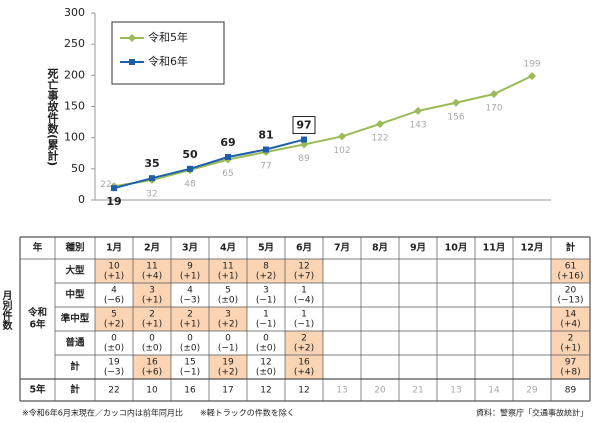 The height and width of the screenshot is (423, 600). I want to click on table-header: 11月, so click(494, 248).